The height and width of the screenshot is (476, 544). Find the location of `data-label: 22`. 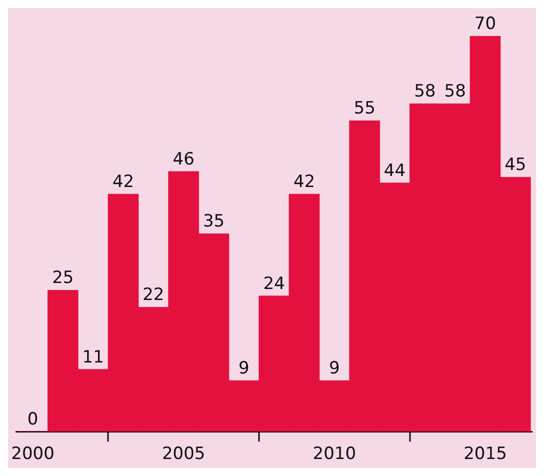

data-label: 22 is located at coordinates (153, 295).